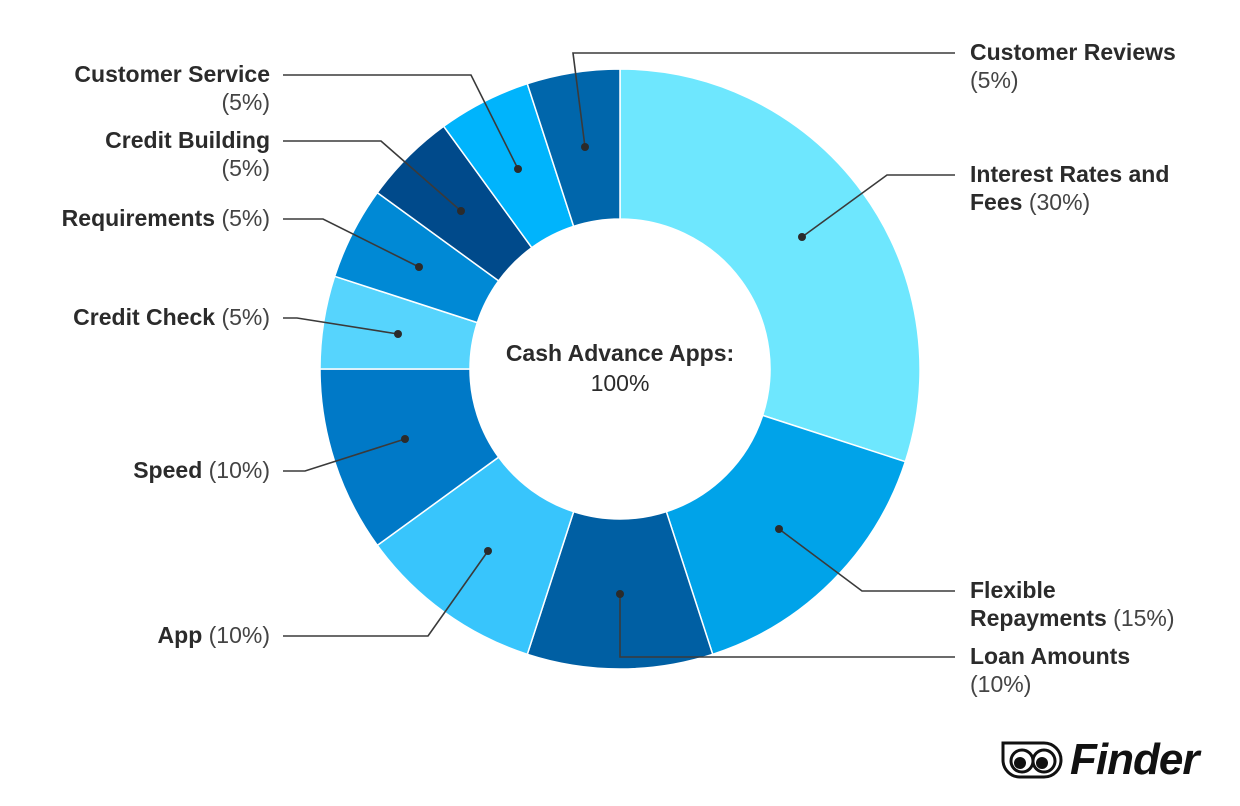 This screenshot has width=1240, height=806. I want to click on leader-dot-flexible-repayments, so click(779, 529).